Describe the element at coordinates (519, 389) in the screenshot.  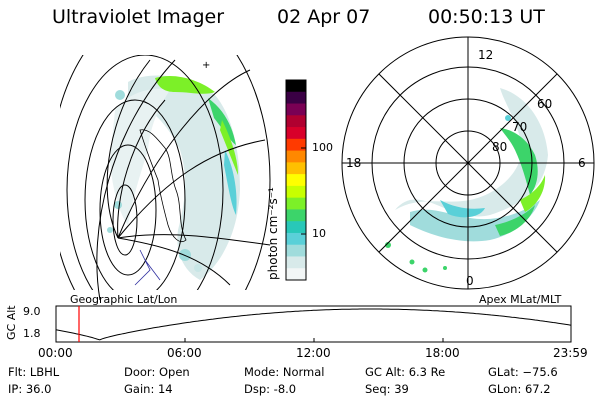
I see `glon-label: GLon: 67.2` at that location.